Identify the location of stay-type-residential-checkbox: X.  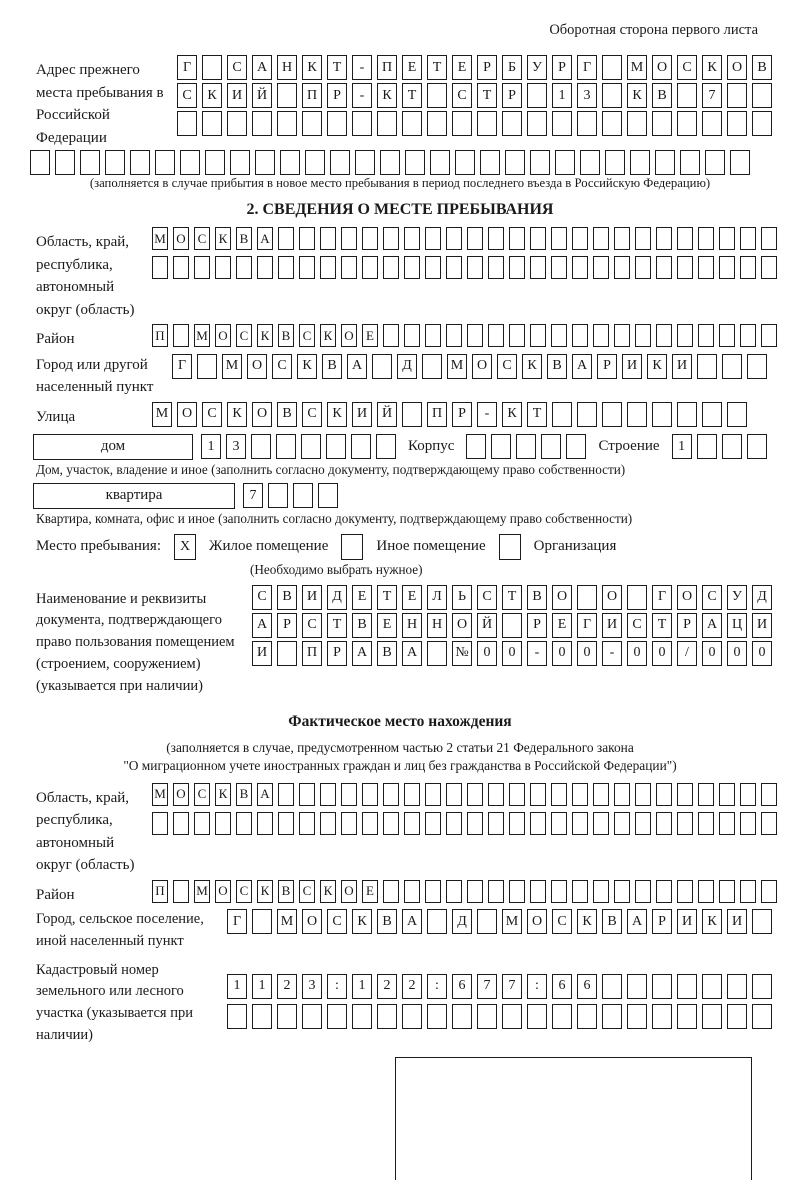
(185, 546).